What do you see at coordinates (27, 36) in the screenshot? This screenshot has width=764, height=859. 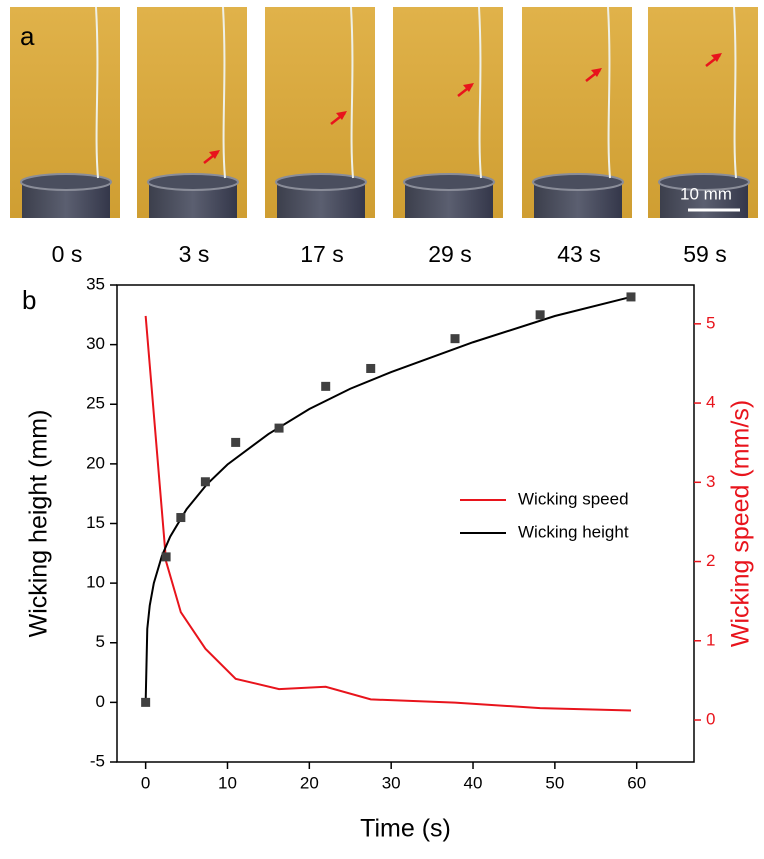 I see `panel-label: a` at bounding box center [27, 36].